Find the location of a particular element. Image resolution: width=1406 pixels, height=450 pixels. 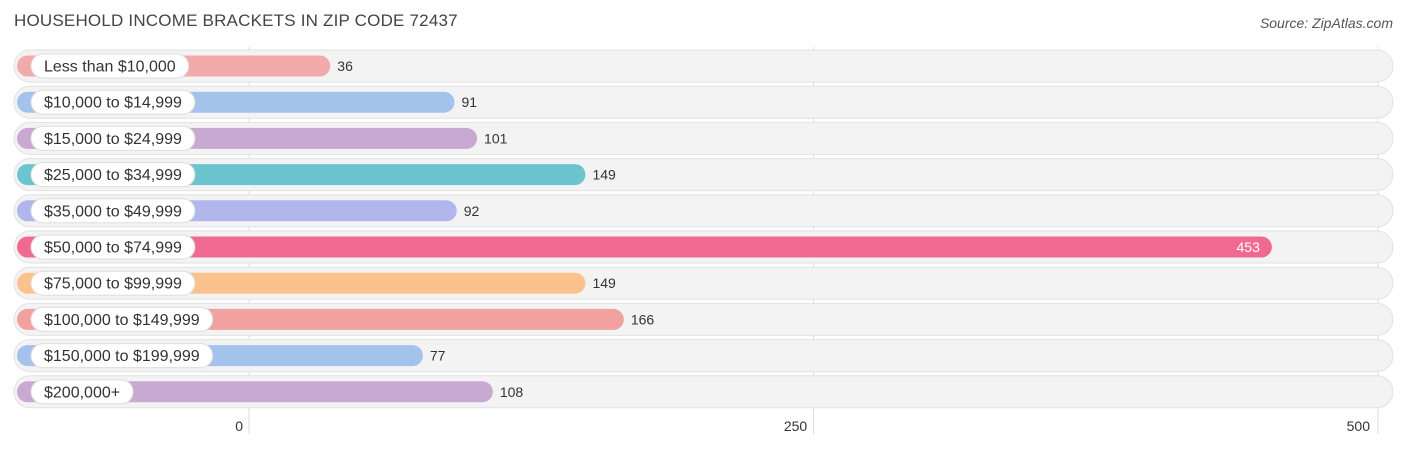

value-label: 92 is located at coordinates (472, 211).